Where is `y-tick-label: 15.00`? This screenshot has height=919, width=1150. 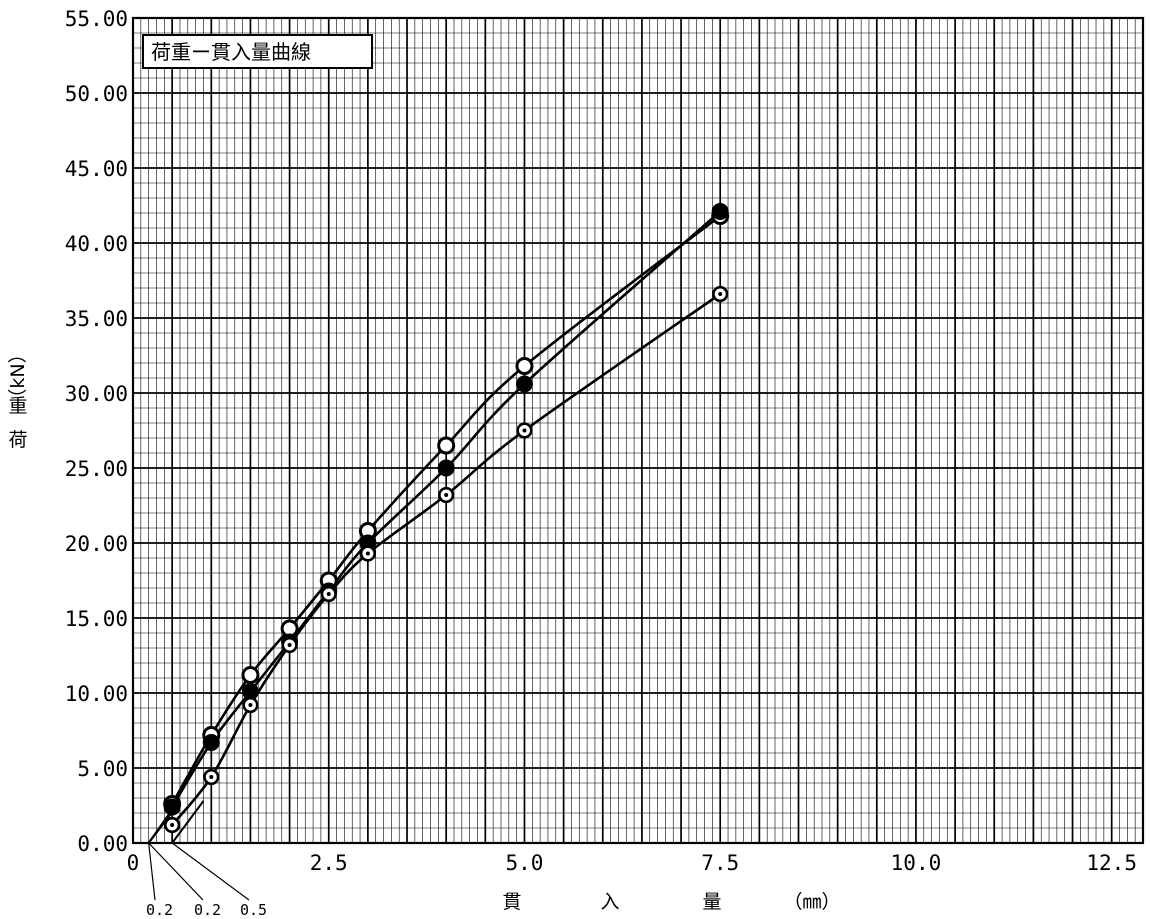 y-tick-label: 15.00 is located at coordinates (96, 619).